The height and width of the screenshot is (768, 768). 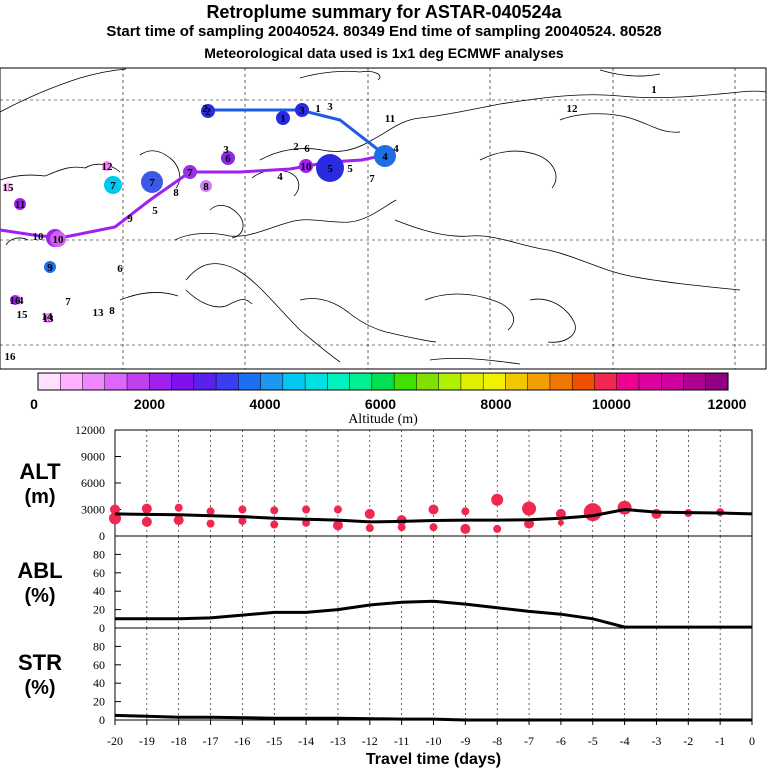 What do you see at coordinates (179, 741) in the screenshot?
I see `x-tick-label: -18` at bounding box center [179, 741].